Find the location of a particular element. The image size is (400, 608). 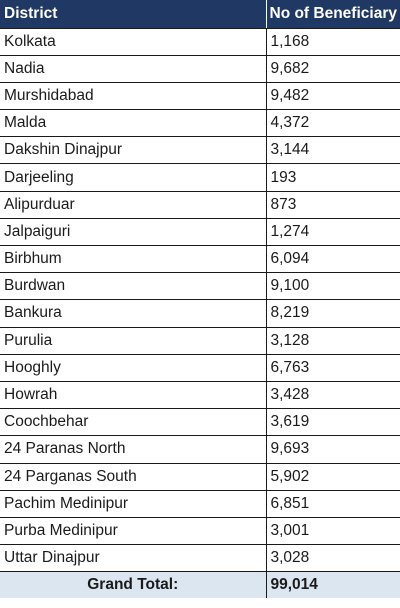

table-row: Murshidabad 9,482 is located at coordinates (200, 96).